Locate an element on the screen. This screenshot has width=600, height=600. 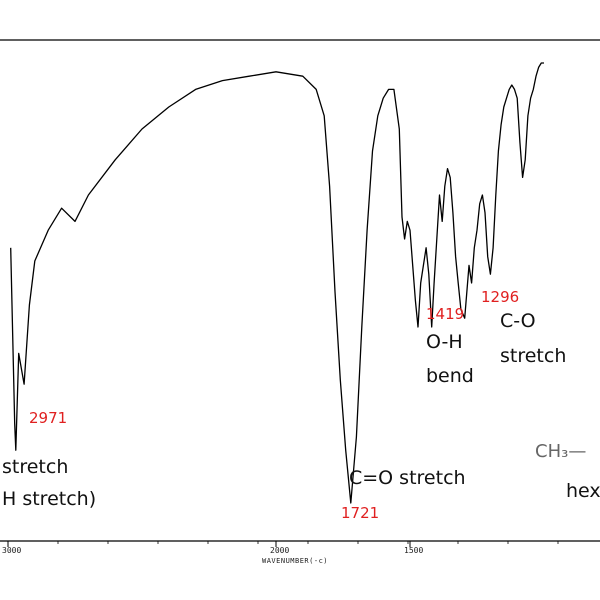
peak-label-2971: 2971 is located at coordinates (48, 418).